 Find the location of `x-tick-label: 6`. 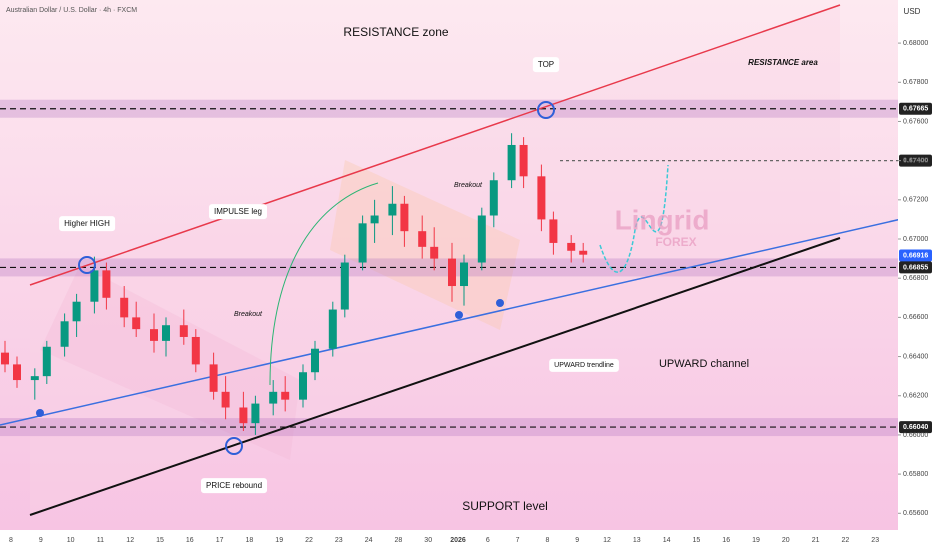

x-tick-label: 6 is located at coordinates (488, 540).